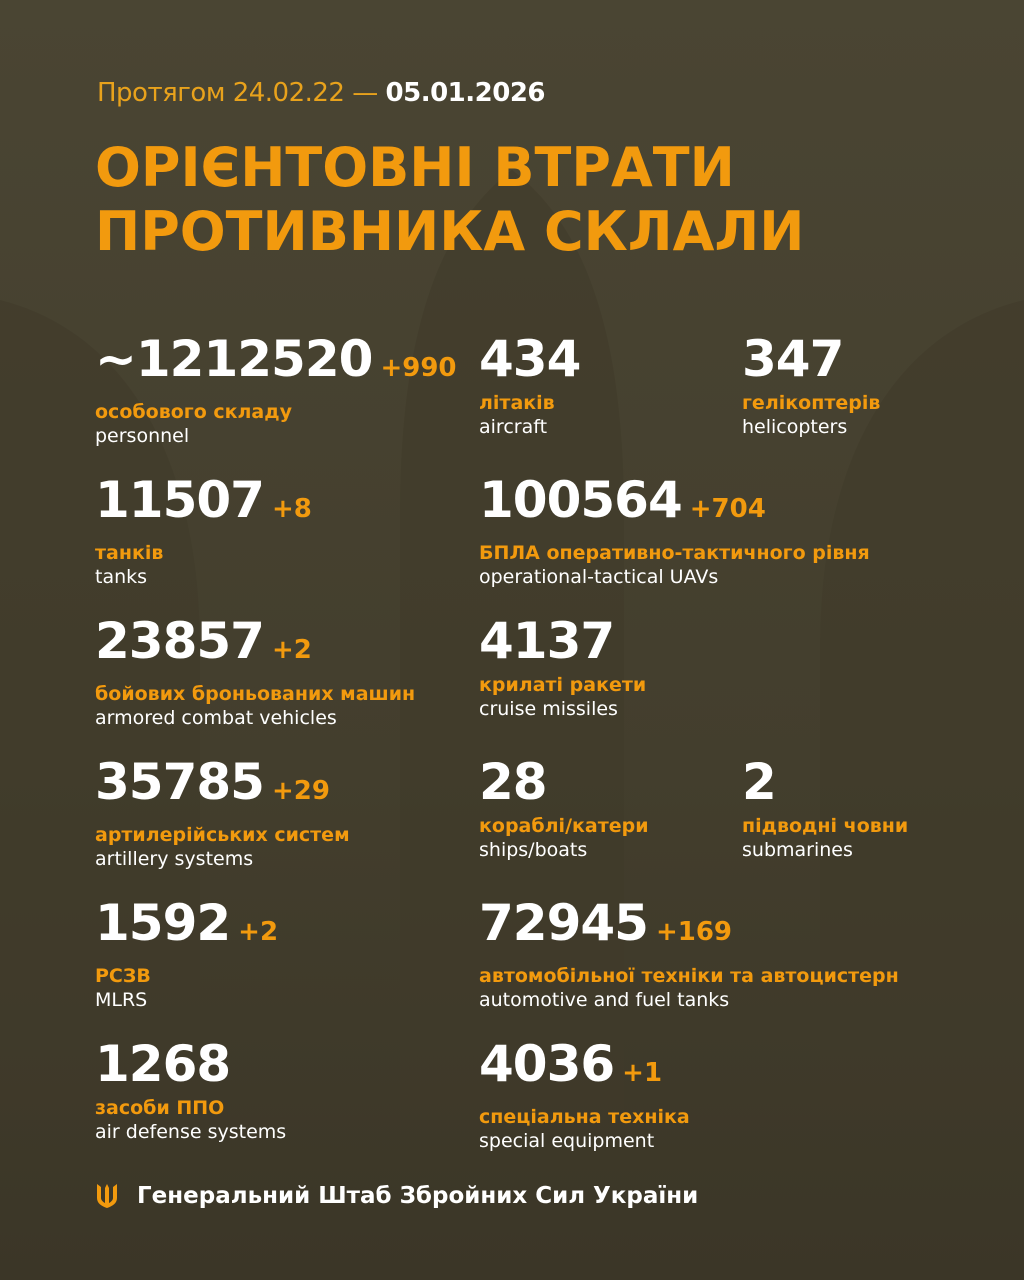 Image resolution: width=1024 pixels, height=1280 pixels. I want to click on trident-icon, so click(107, 1196).